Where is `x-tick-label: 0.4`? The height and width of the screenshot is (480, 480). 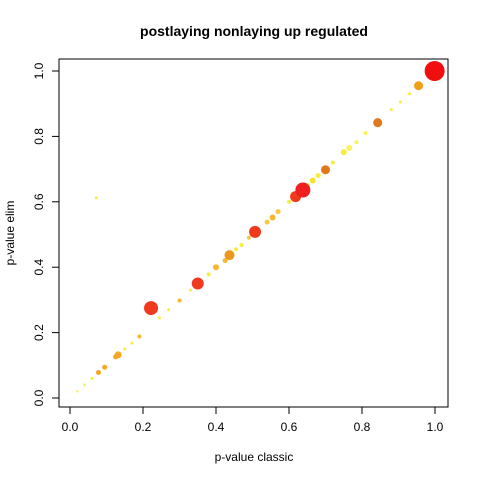 x-tick-label: 0.4 is located at coordinates (216, 427).